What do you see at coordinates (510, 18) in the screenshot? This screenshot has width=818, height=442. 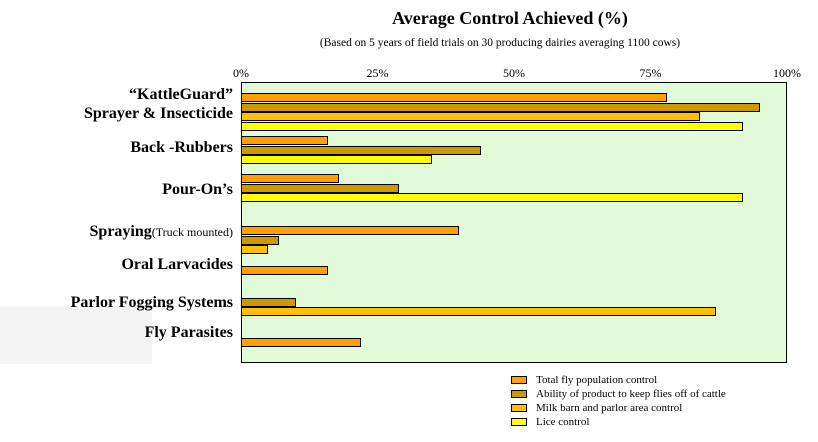 I see `chart-title: Average Control Achieved (%)` at bounding box center [510, 18].